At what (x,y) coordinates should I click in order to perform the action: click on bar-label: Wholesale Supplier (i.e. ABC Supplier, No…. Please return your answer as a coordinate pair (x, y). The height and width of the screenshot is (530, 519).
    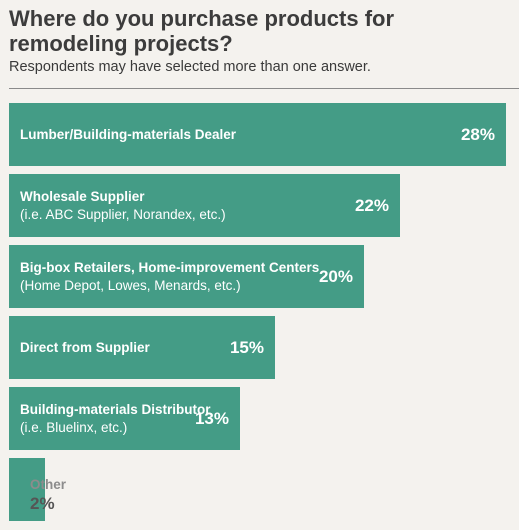
    Looking at the image, I should click on (123, 206).